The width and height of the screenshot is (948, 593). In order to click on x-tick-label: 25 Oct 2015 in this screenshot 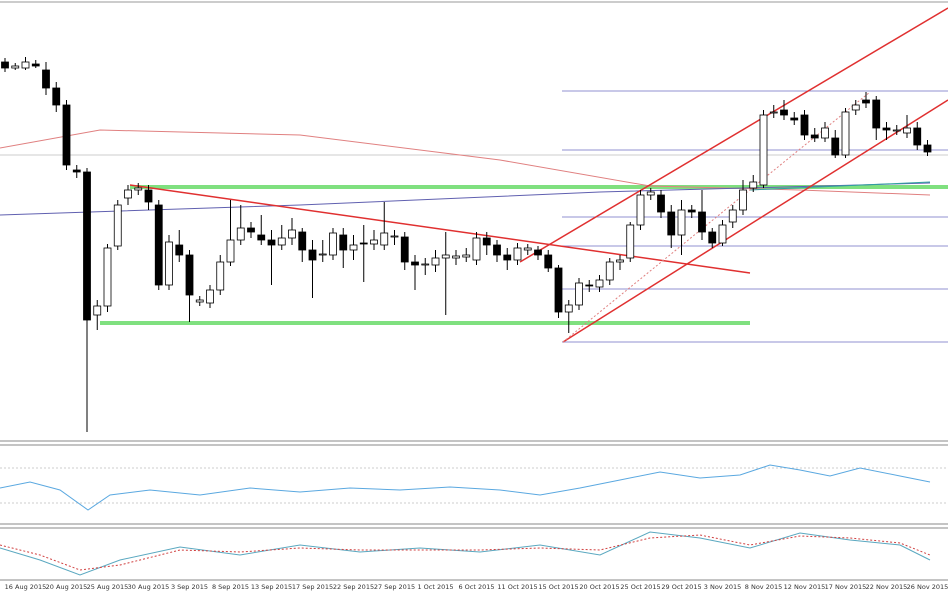, I will do `click(640, 587)`.